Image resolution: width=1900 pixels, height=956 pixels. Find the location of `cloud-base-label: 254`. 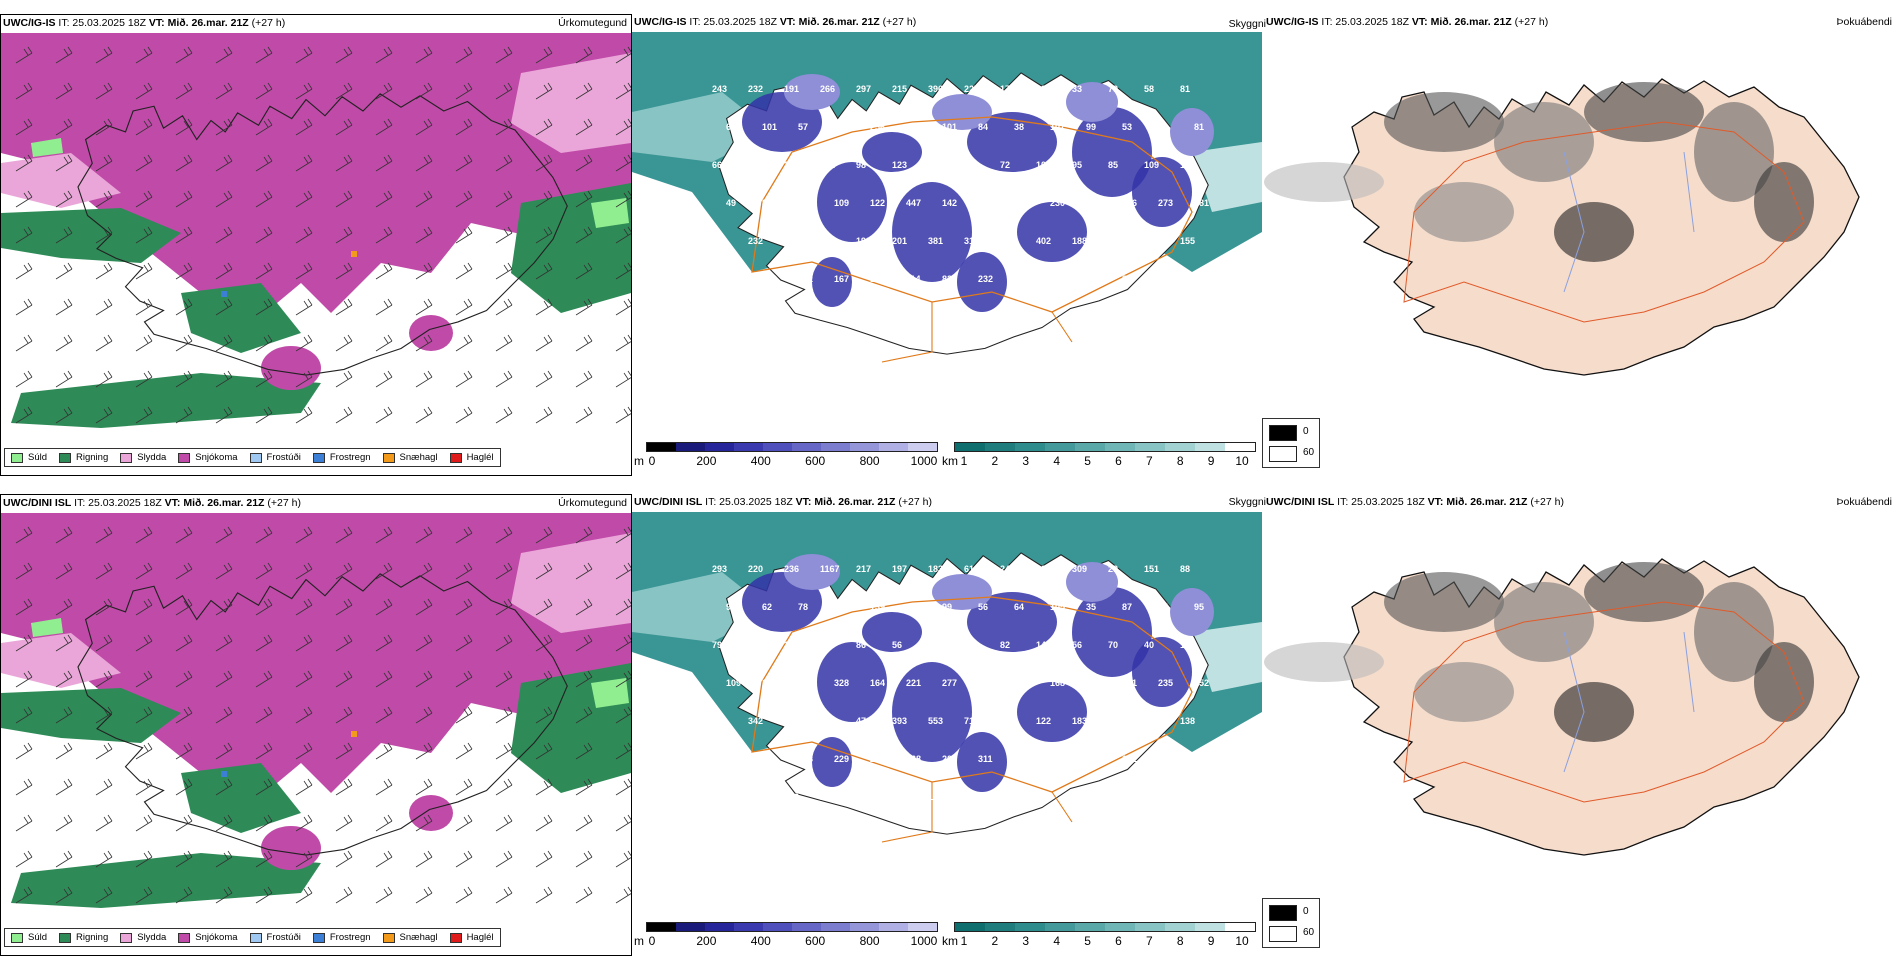

cloud-base-label: 254 is located at coordinates (1093, 203).